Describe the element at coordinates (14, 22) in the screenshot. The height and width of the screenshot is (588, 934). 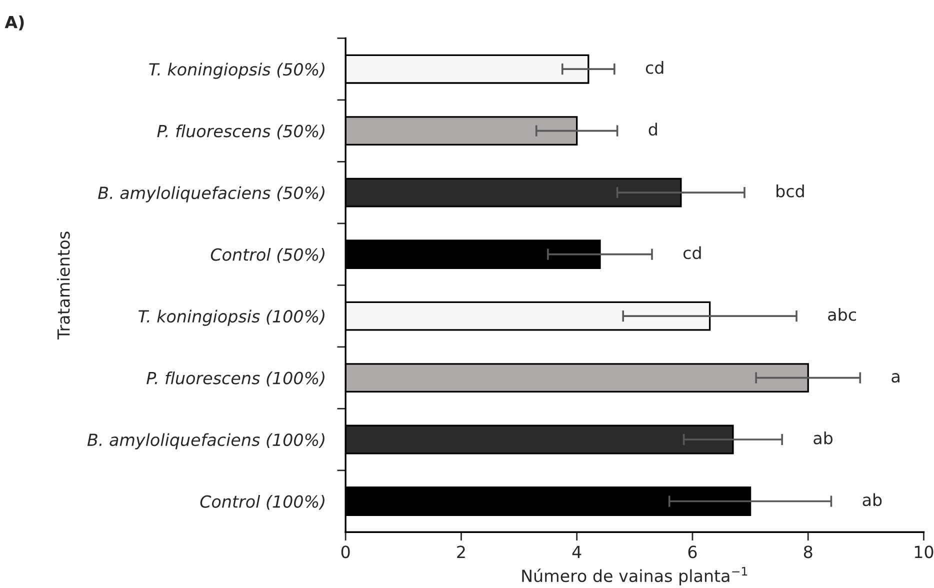
I see `text: A)` at that location.